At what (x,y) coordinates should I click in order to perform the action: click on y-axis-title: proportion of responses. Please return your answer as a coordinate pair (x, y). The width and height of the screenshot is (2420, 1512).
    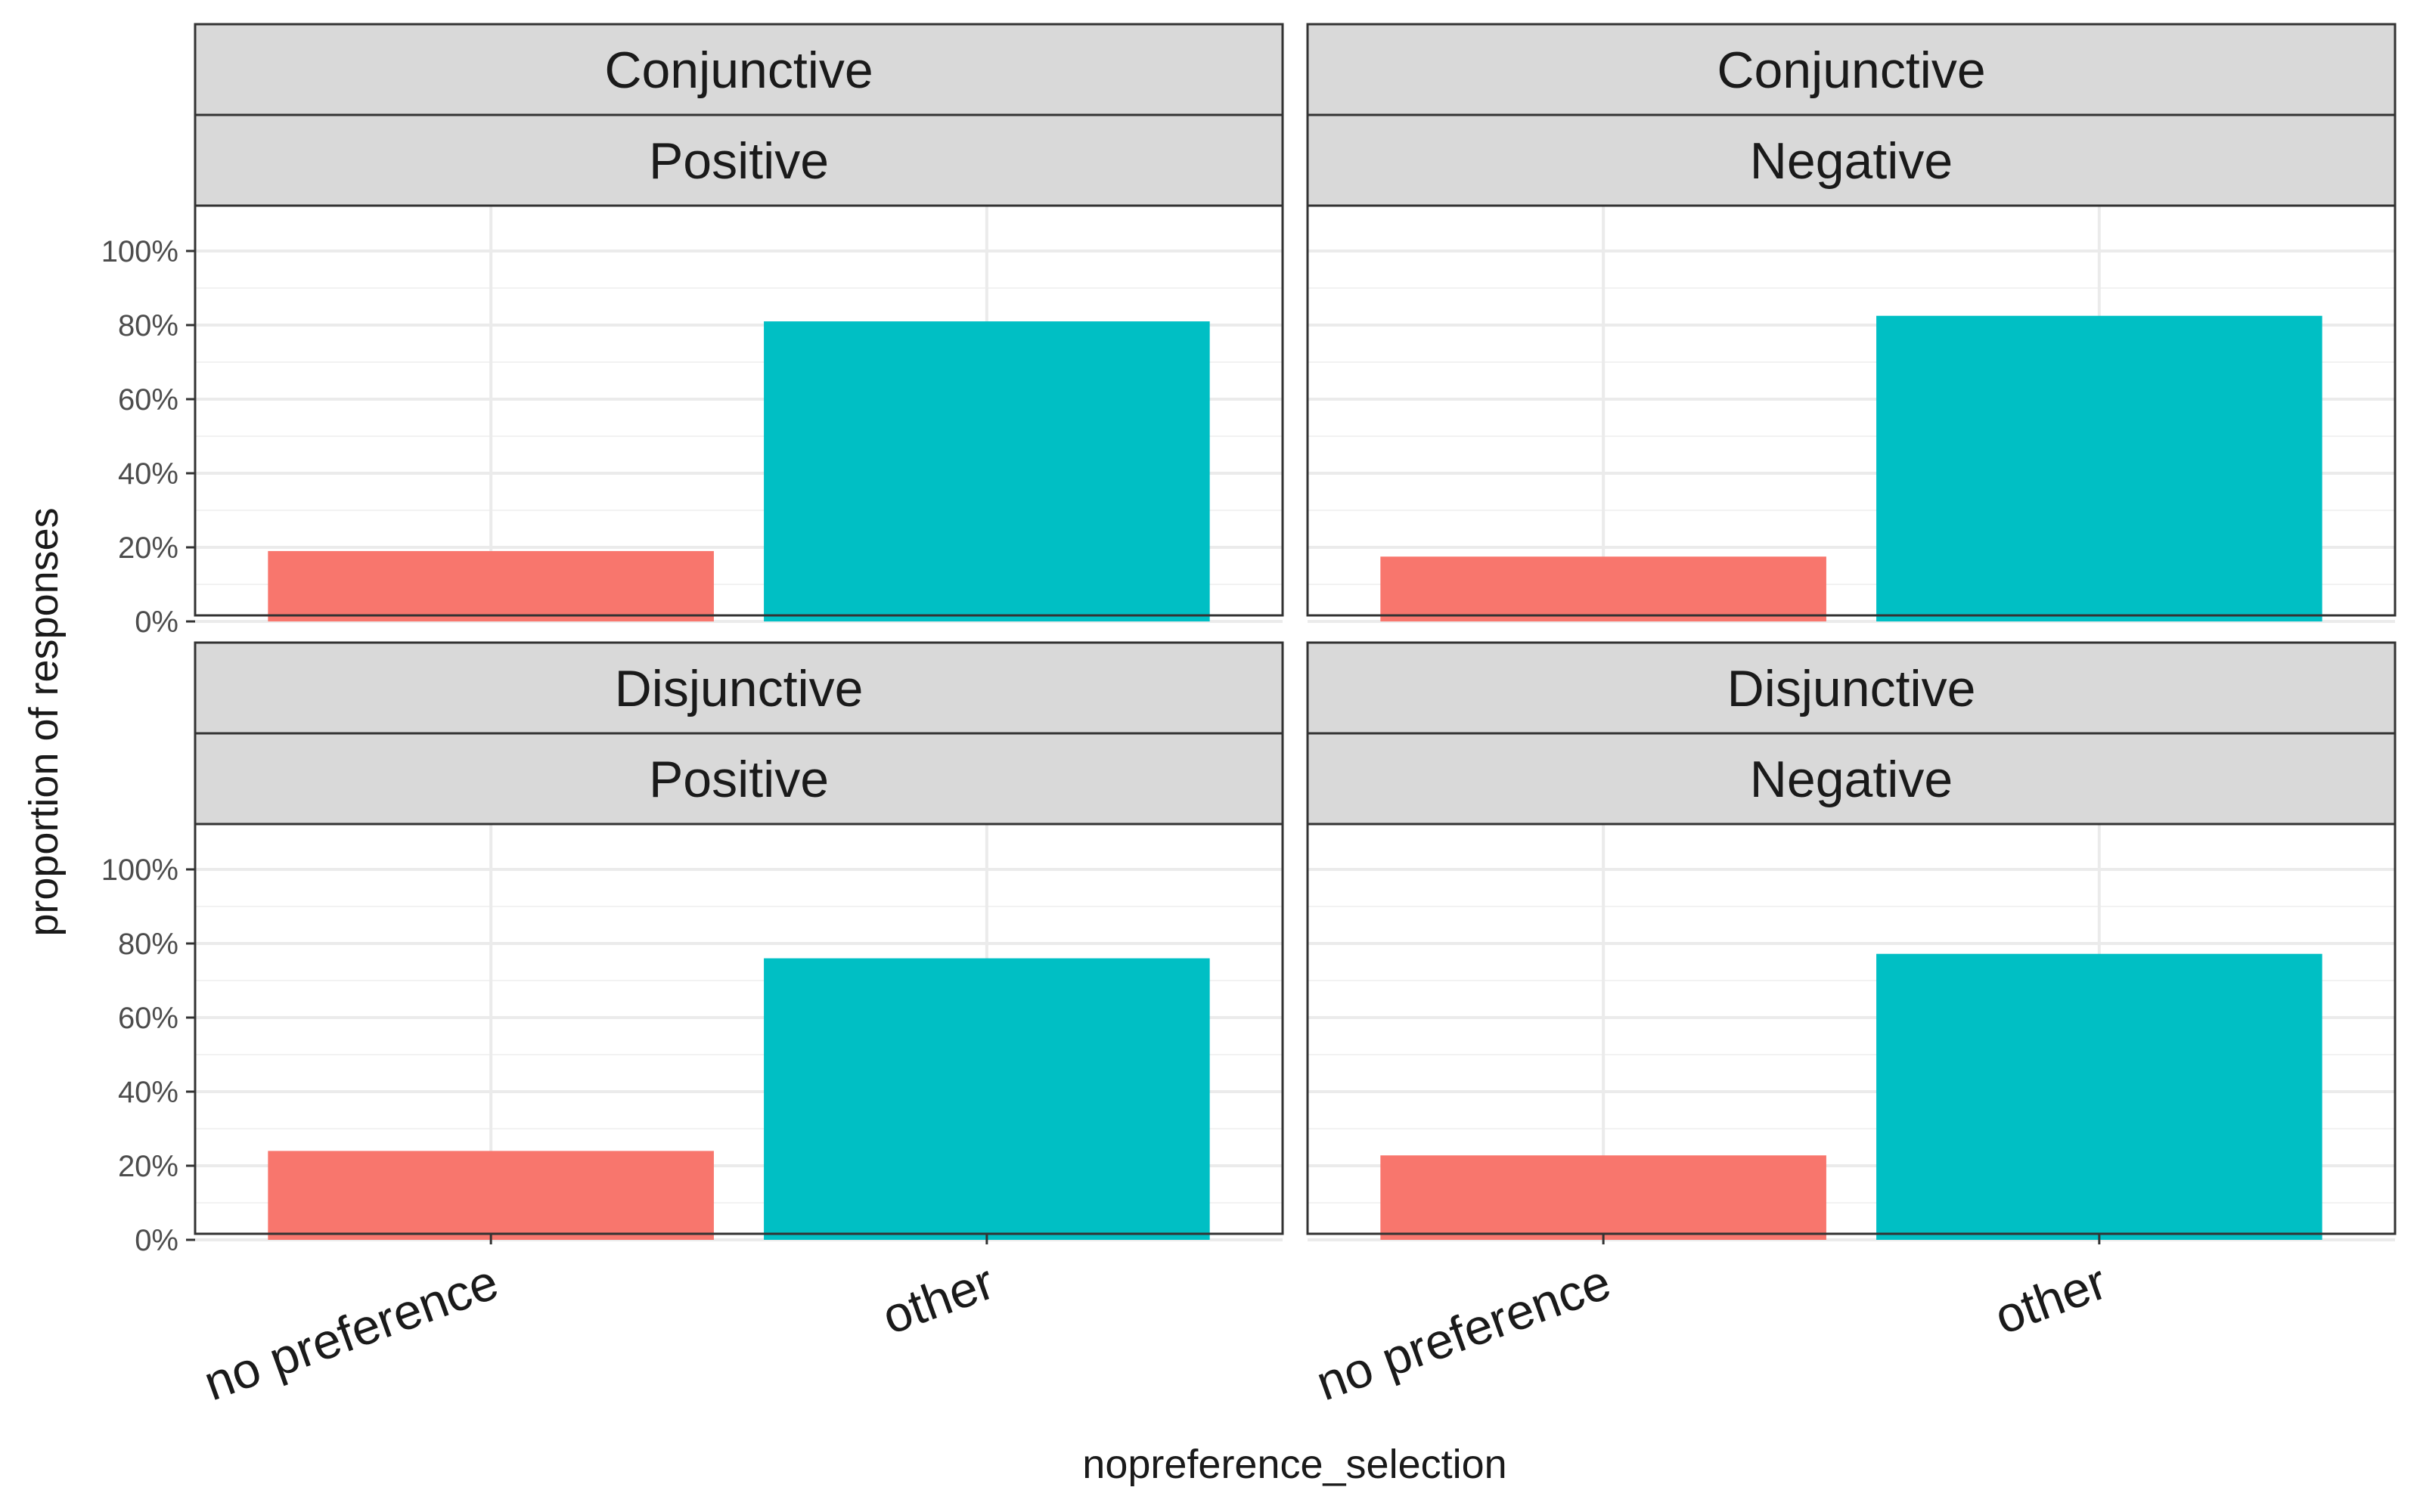
    Looking at the image, I should click on (44, 721).